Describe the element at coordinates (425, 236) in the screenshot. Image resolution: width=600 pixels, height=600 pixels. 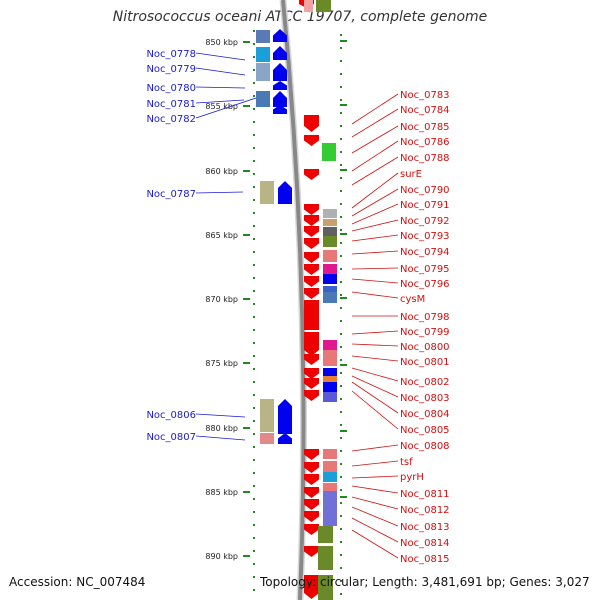
I see `gene-label-right: Noc_0793` at that location.